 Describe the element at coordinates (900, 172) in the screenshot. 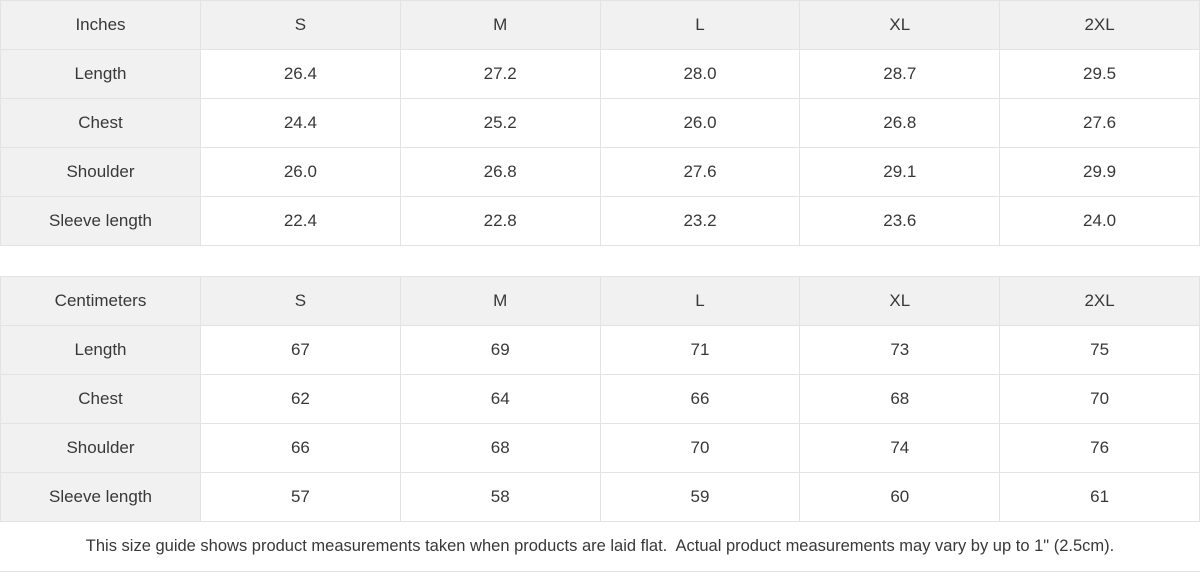

I see `value-cell: 29.1` at that location.